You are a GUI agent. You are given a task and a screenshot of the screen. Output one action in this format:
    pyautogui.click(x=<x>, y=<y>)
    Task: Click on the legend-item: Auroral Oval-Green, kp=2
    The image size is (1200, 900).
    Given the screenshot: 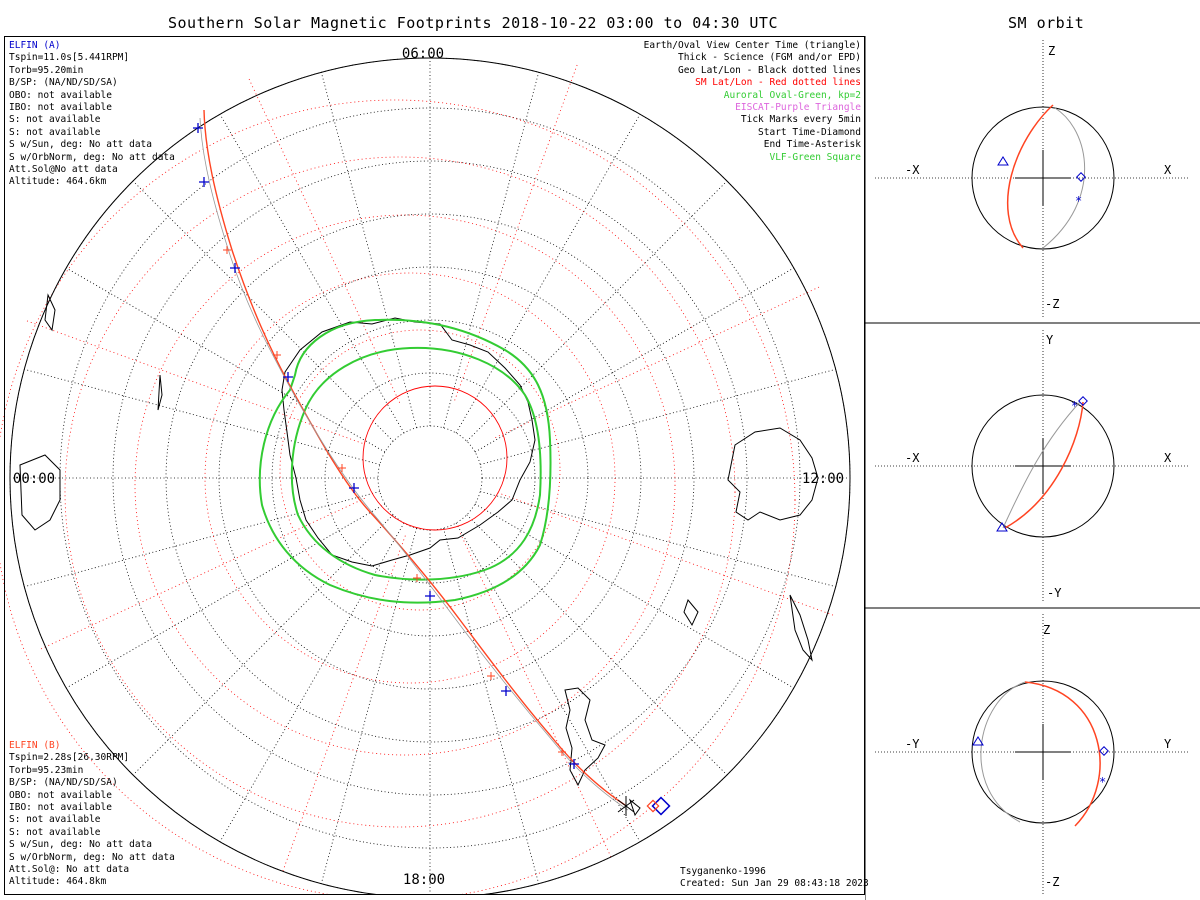 What is the action you would take?
    pyautogui.click(x=792, y=95)
    